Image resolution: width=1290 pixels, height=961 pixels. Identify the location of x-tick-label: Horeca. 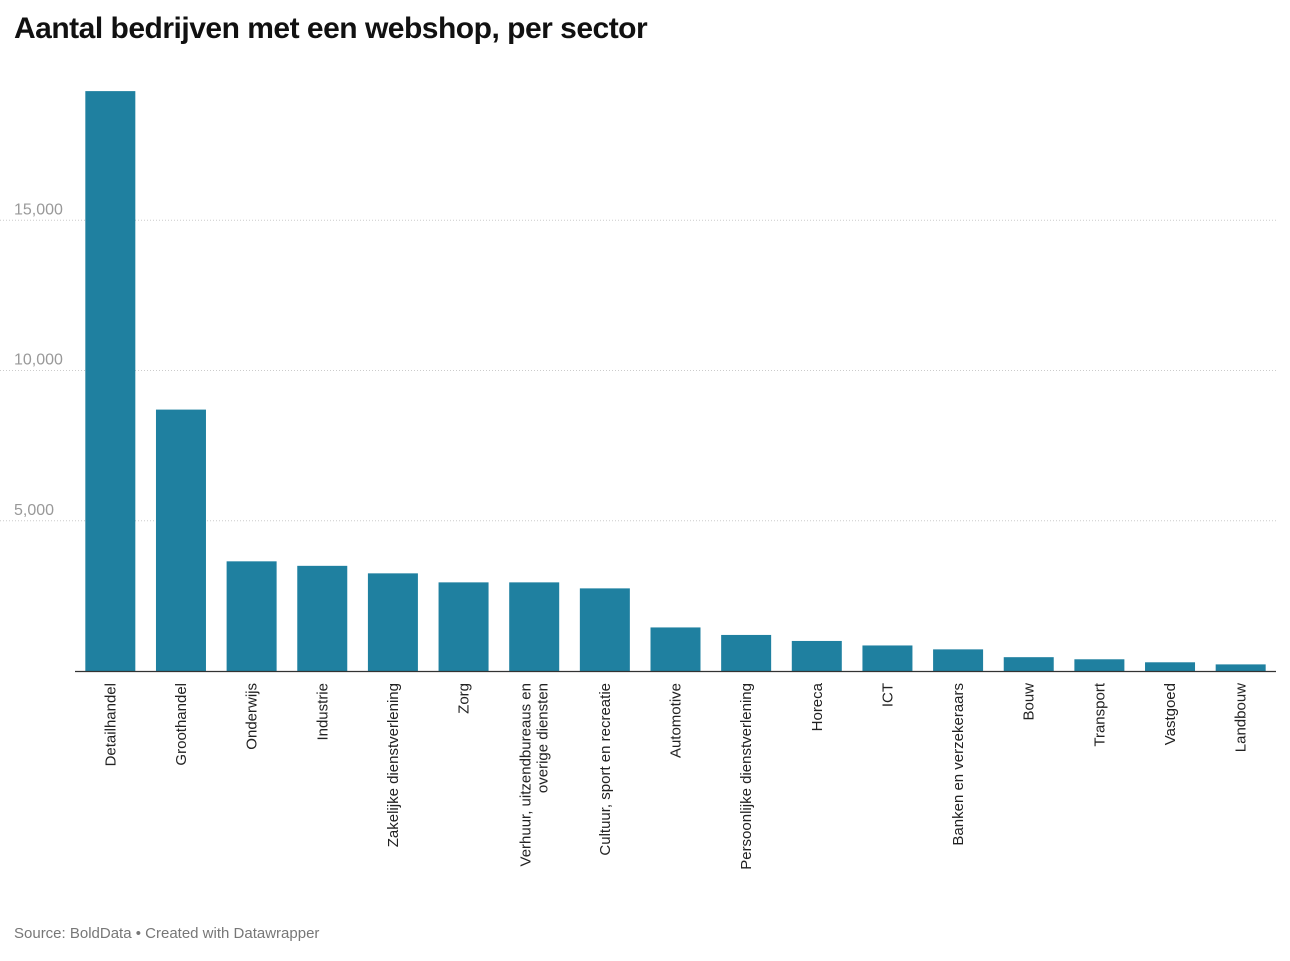
(817, 706).